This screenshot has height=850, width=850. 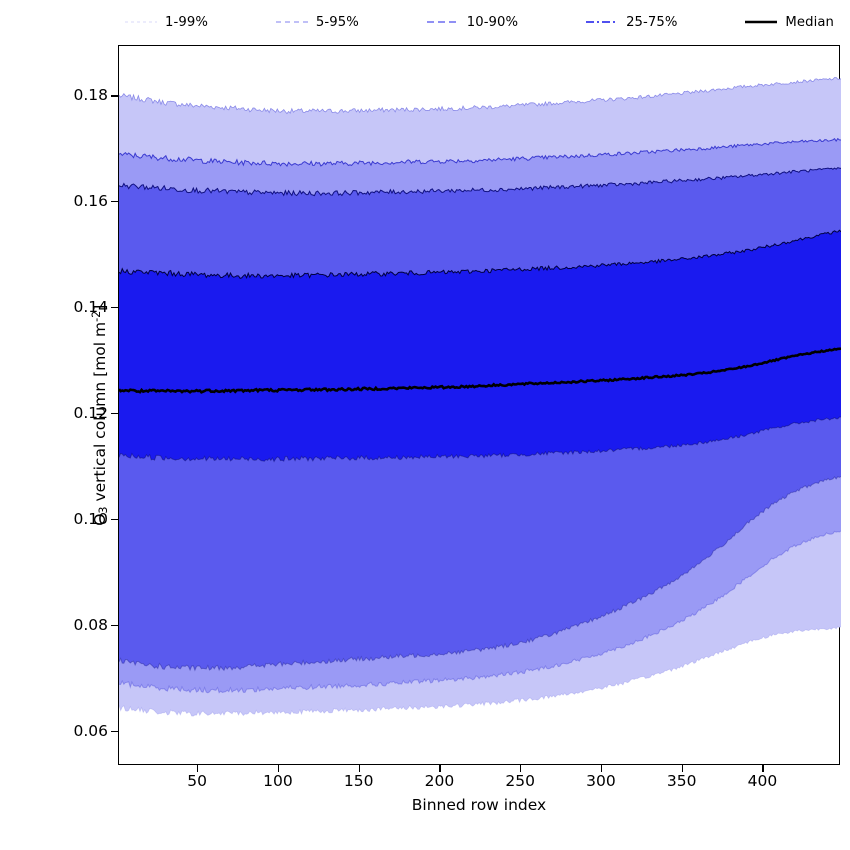 I want to click on legend-label: Median, so click(x=809, y=22).